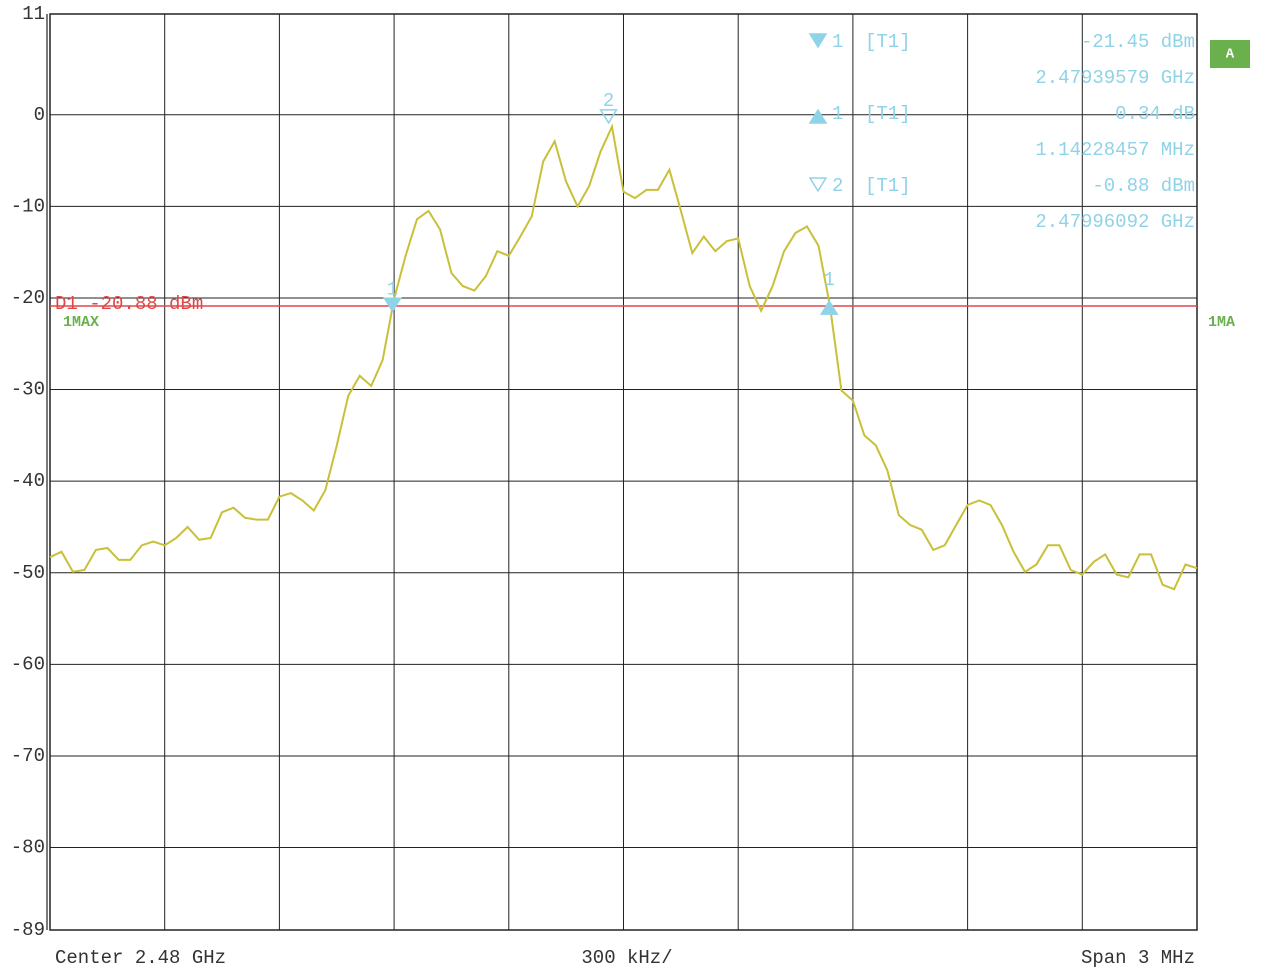 This screenshot has width=1263, height=973. Describe the element at coordinates (1155, 114) in the screenshot. I see `table-value: 0.34 dB` at that location.